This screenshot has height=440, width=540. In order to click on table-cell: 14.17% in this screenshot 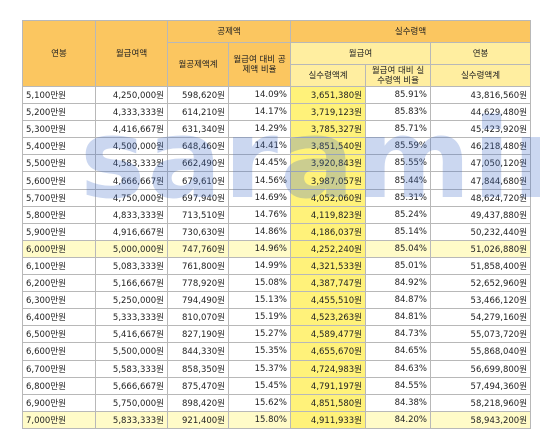, I will do `click(259, 112)`.